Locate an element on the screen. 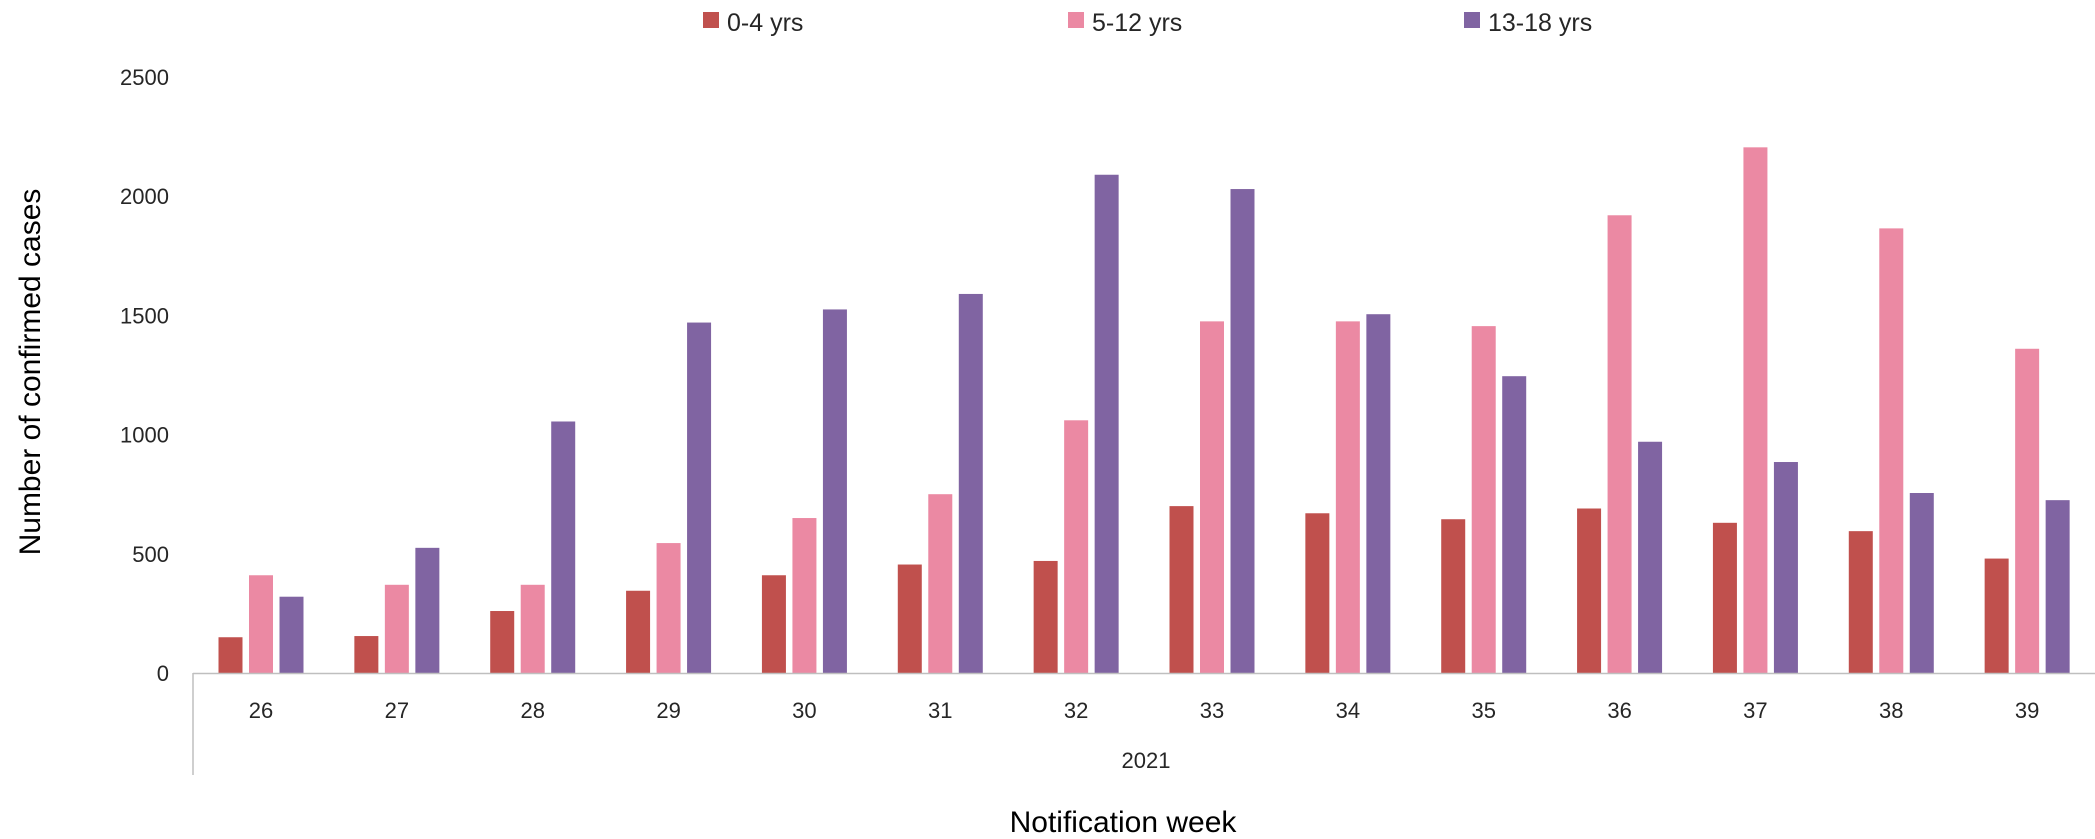 This screenshot has height=839, width=2095. x-tick-label: 26 is located at coordinates (261, 710).